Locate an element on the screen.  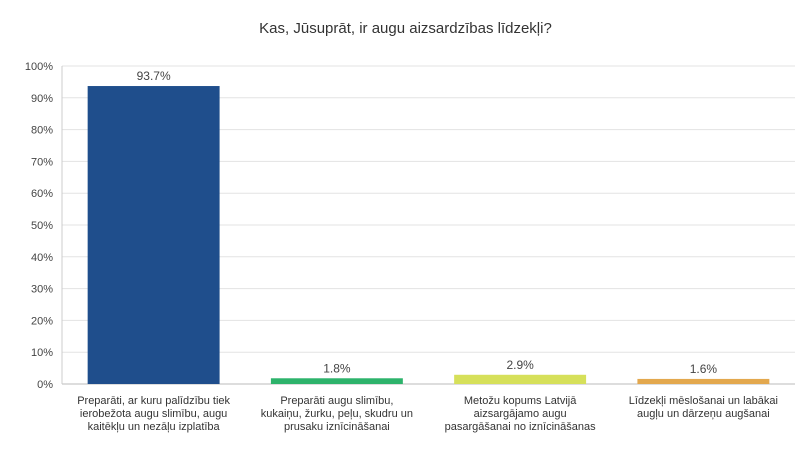
data-label: 1.8% is located at coordinates (337, 368).